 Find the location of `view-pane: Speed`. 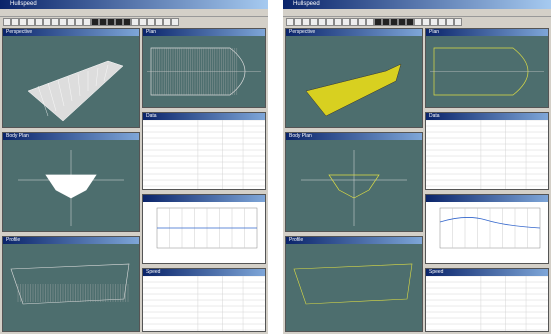

view-pane: Speed is located at coordinates (204, 300).